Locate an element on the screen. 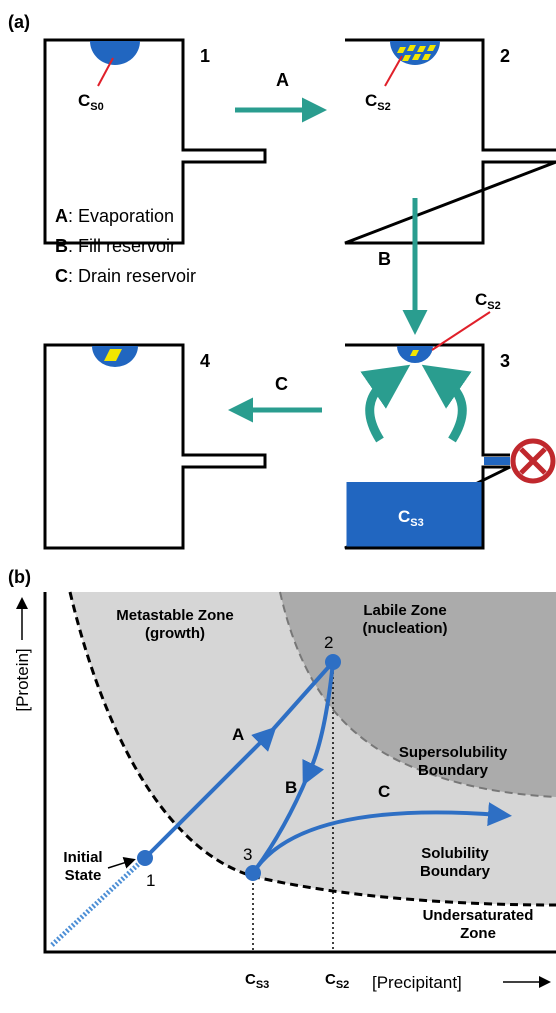 The image size is (556, 1013). path-label: C is located at coordinates (384, 791).